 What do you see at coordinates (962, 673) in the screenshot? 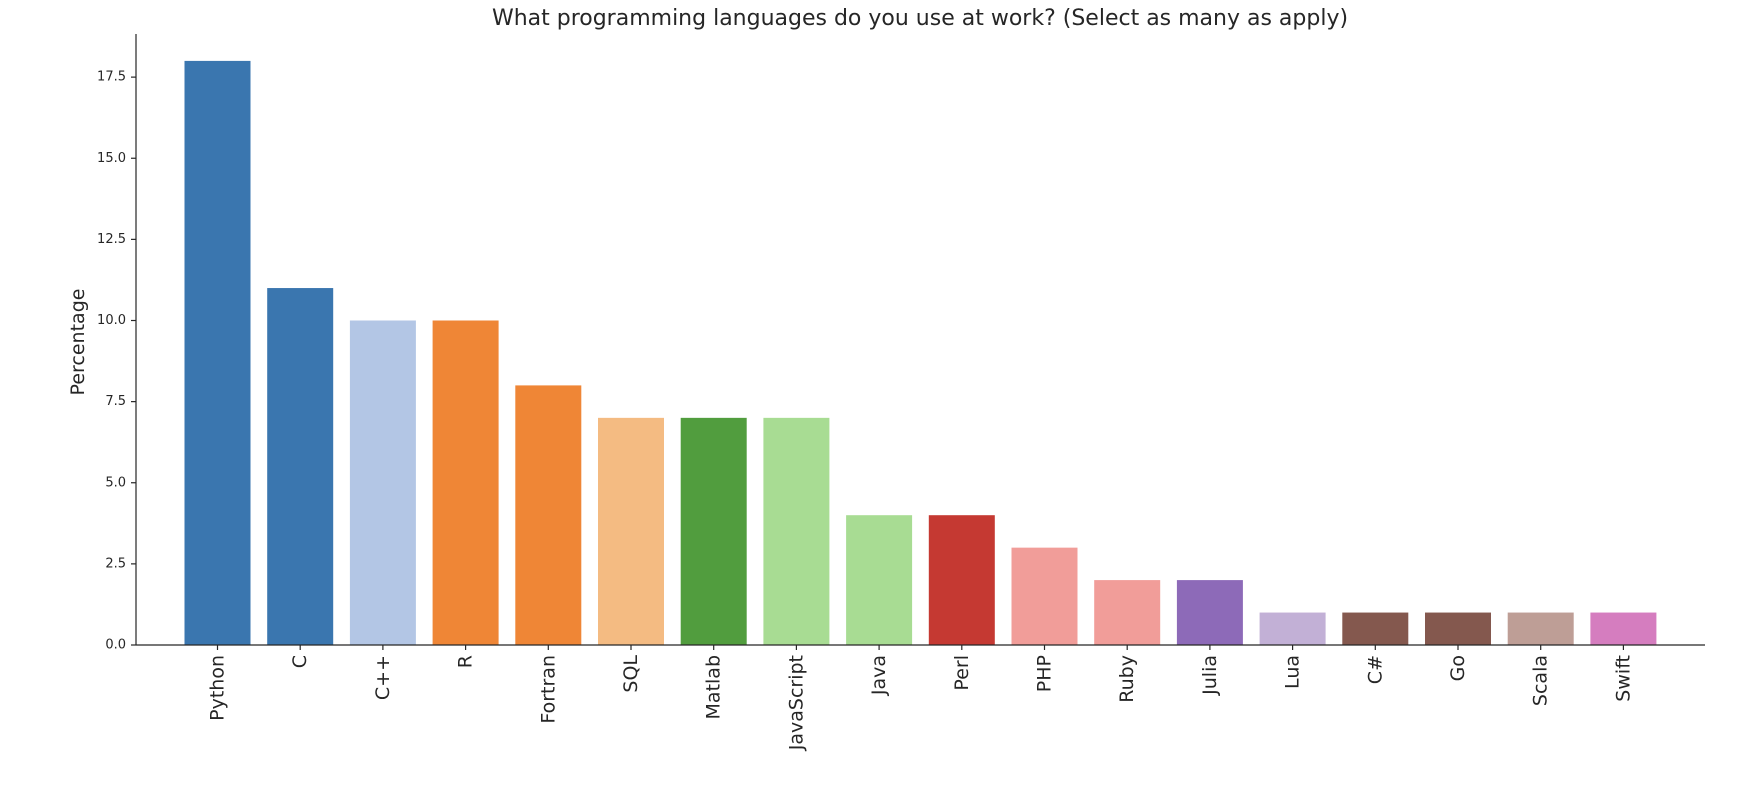
I see `x-tick-label: Perl` at bounding box center [962, 673].